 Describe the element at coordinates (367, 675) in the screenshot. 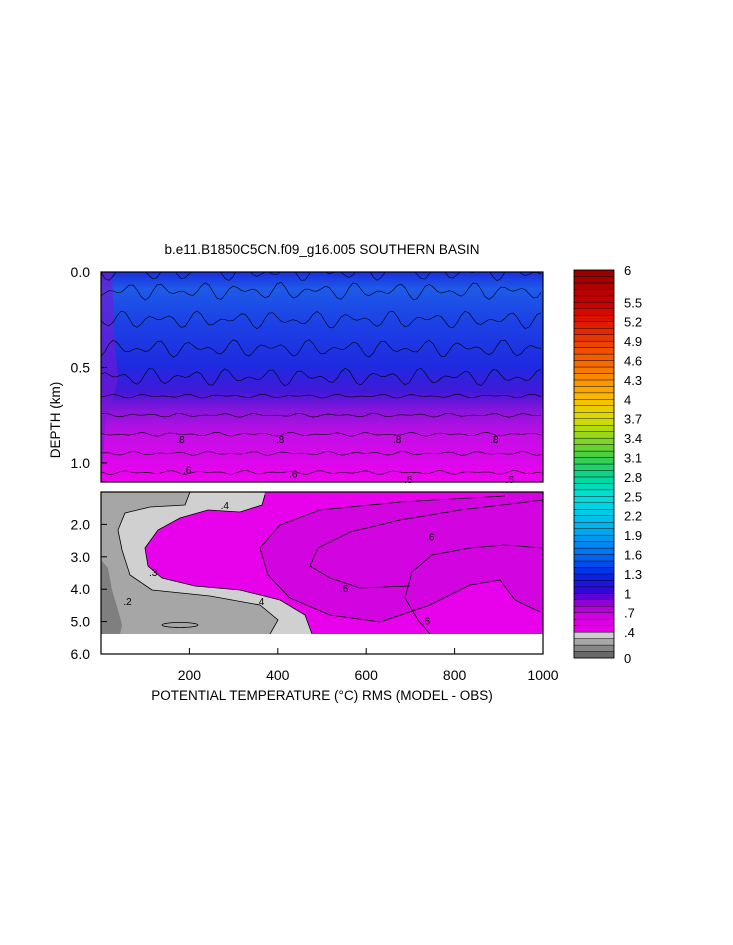

I see `x-tick-label: 600` at that location.